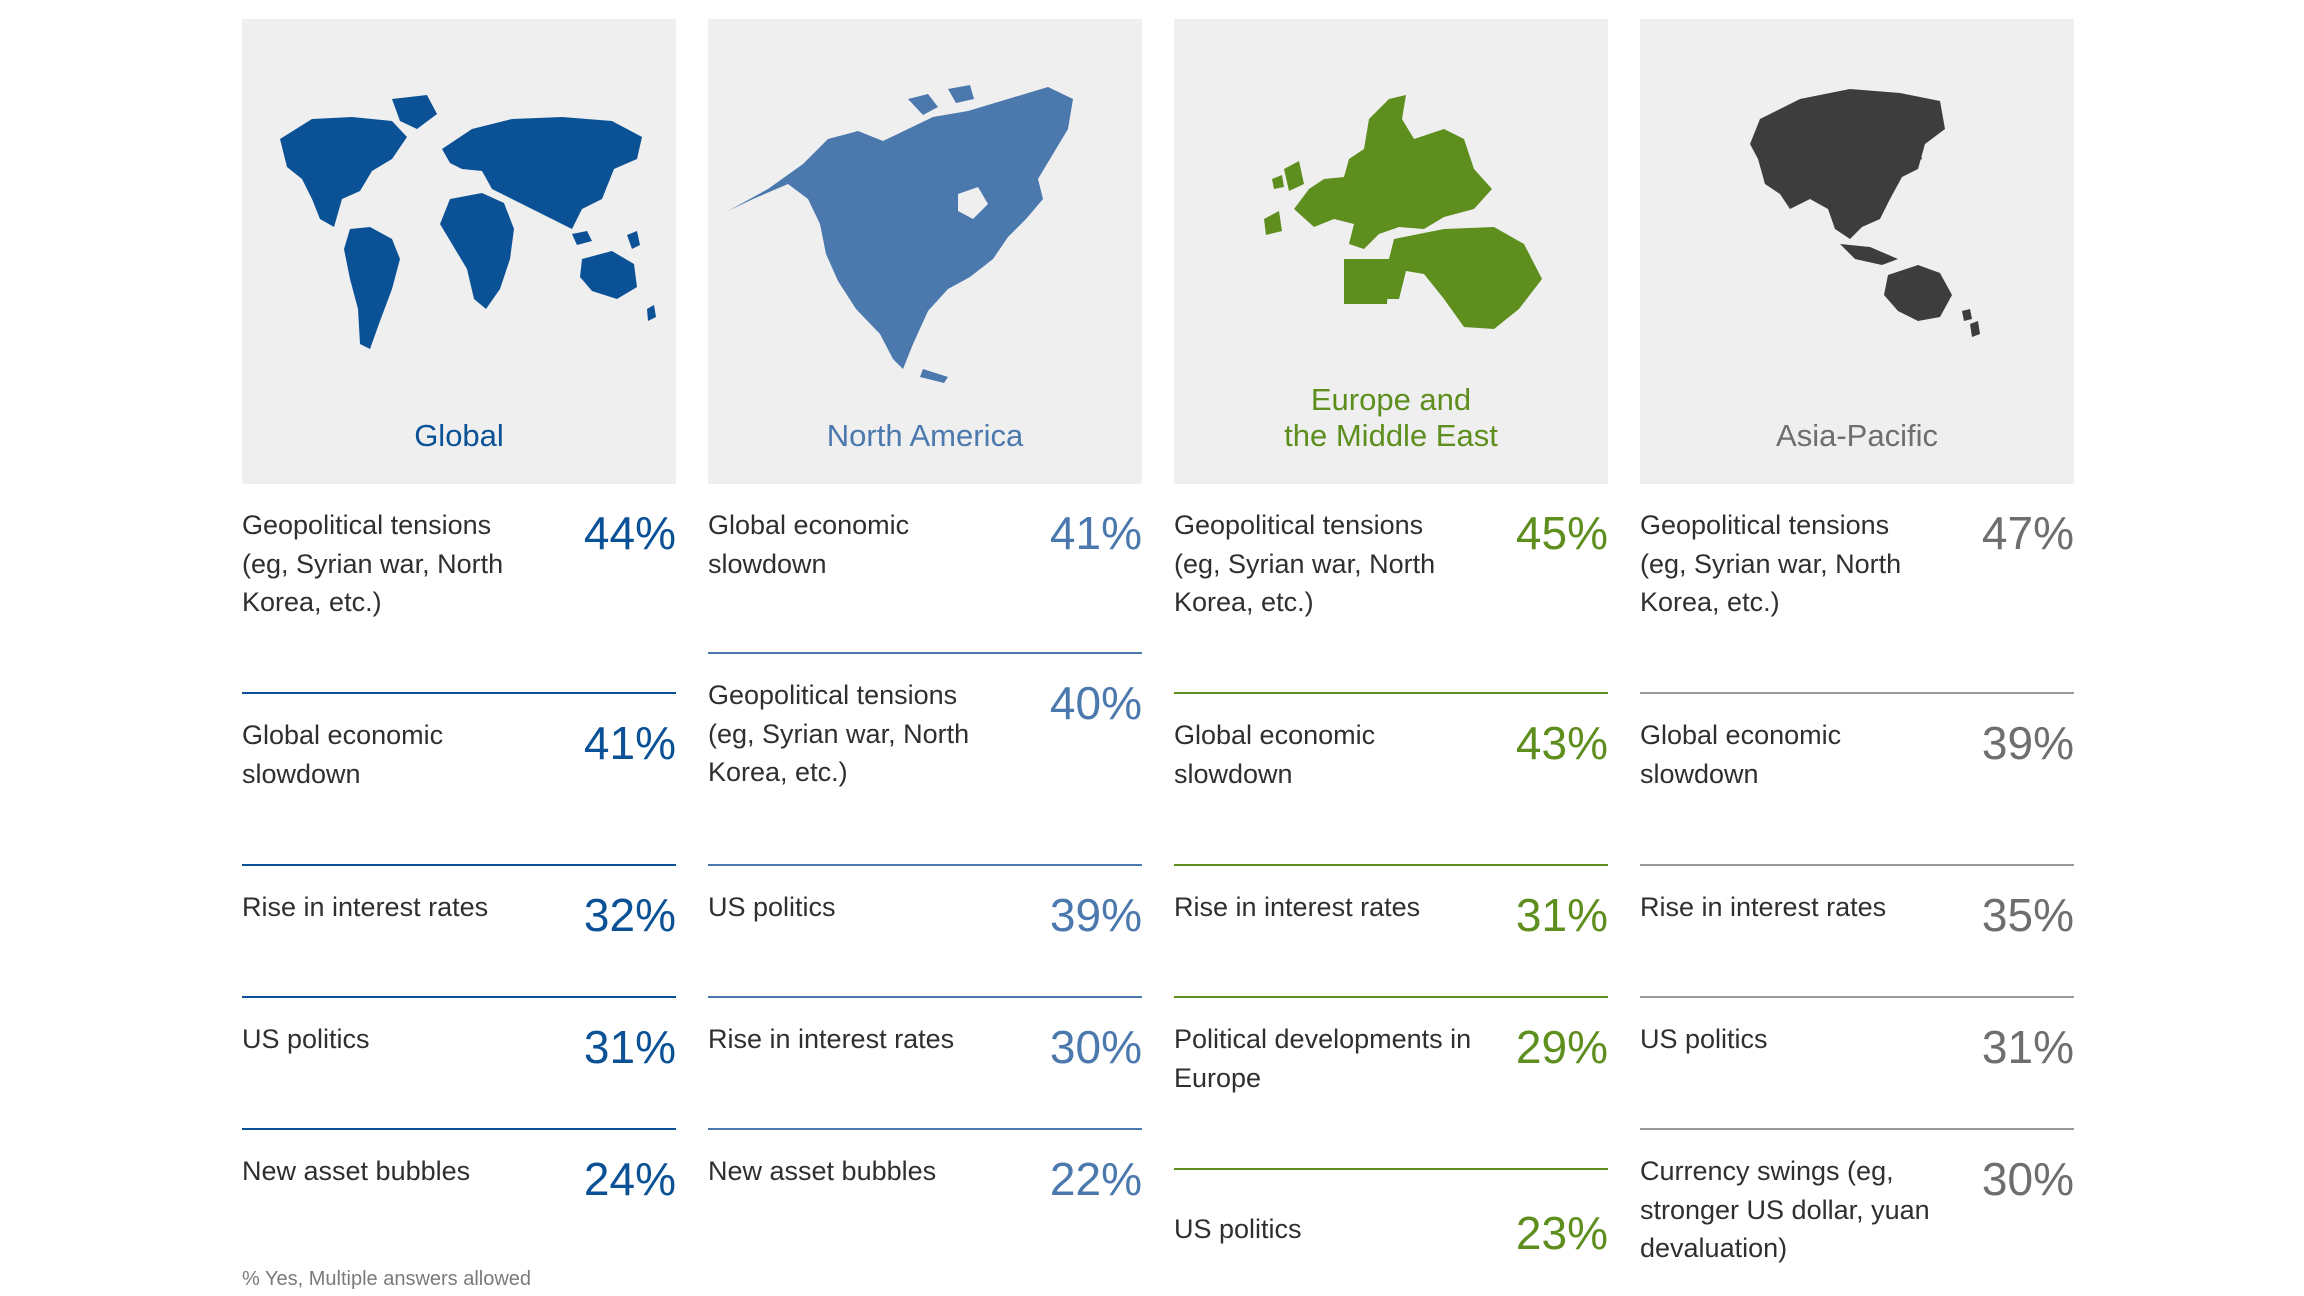  What do you see at coordinates (629, 915) in the screenshot?
I see `risk-percentage: 32%` at bounding box center [629, 915].